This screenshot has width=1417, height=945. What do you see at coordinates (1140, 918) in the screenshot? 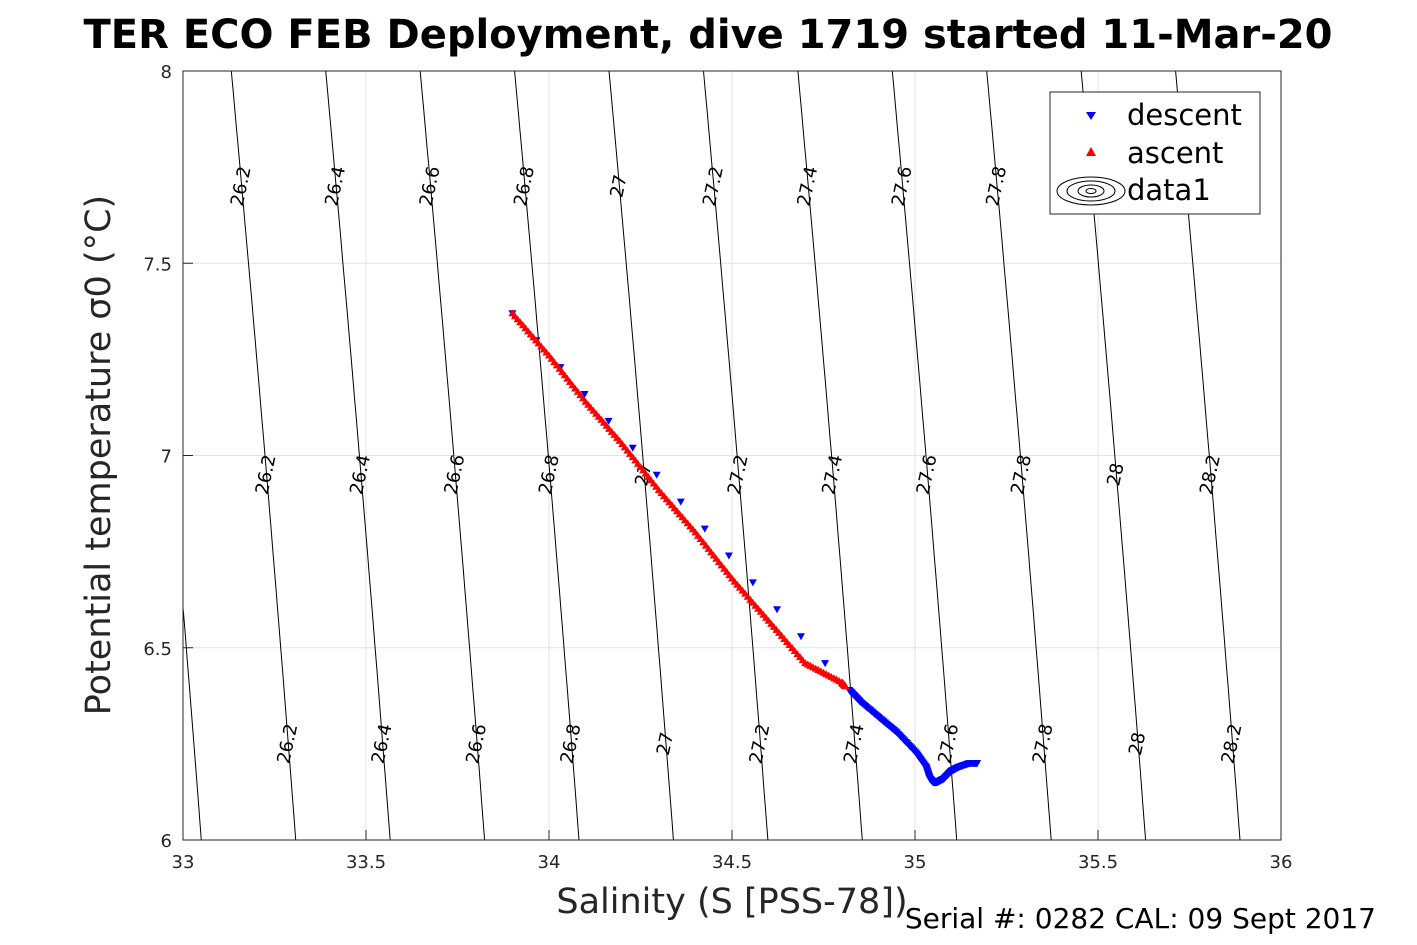
I see `calibration-footnote: Serial #: 0282 CAL: 09 Sept 2017` at bounding box center [1140, 918].